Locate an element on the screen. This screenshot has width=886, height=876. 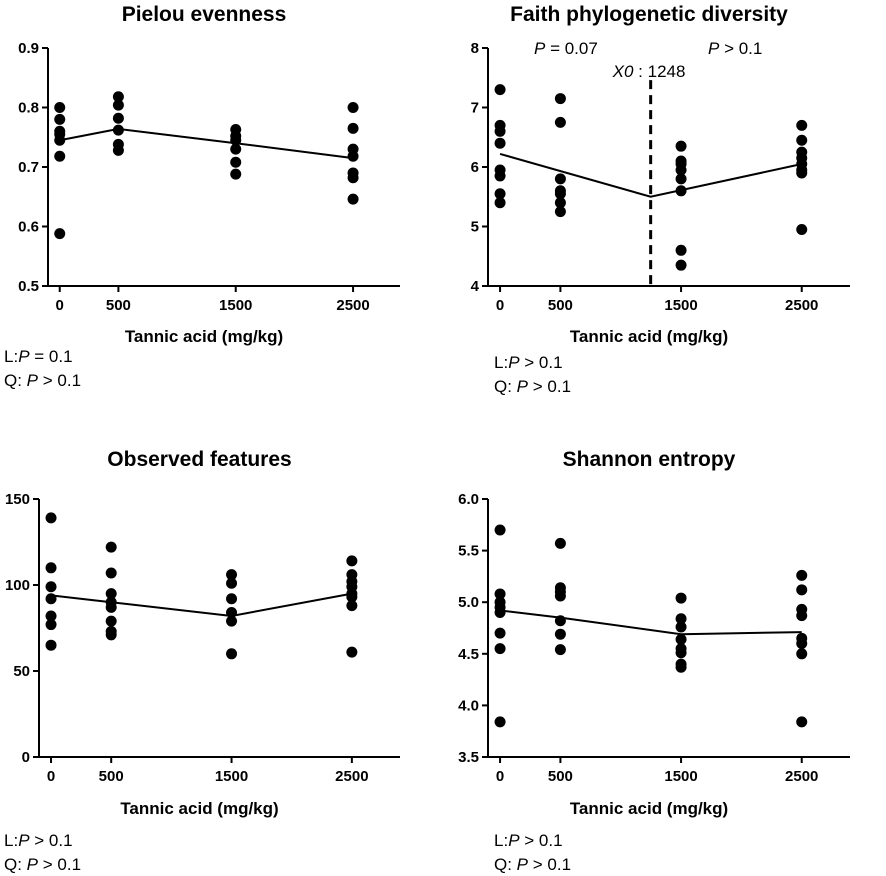
y-tick-label: 8 is located at coordinates (475, 48).